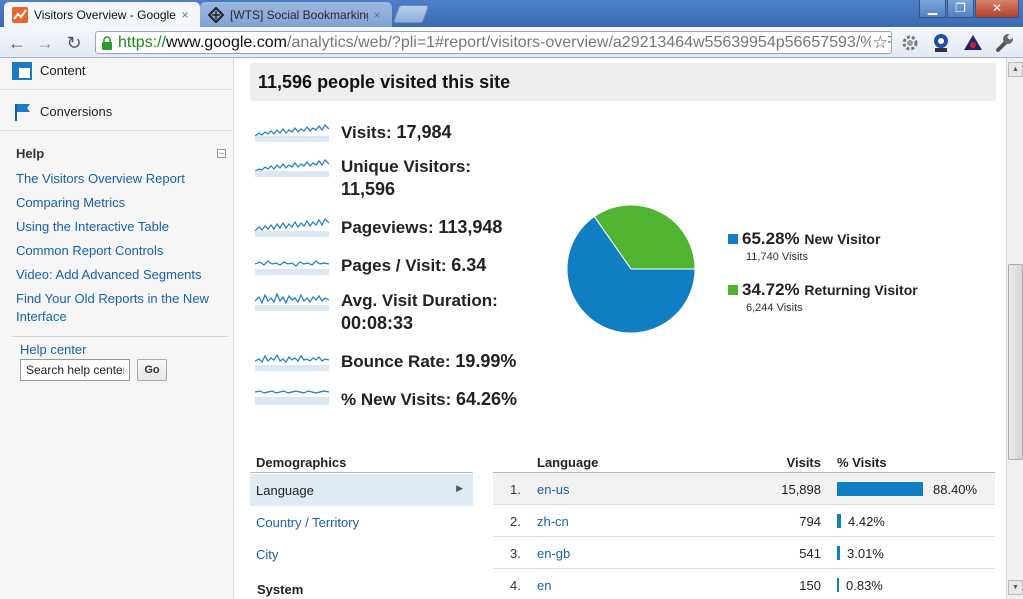 The image size is (1023, 599). I want to click on demographics-heading: Demographics, so click(301, 462).